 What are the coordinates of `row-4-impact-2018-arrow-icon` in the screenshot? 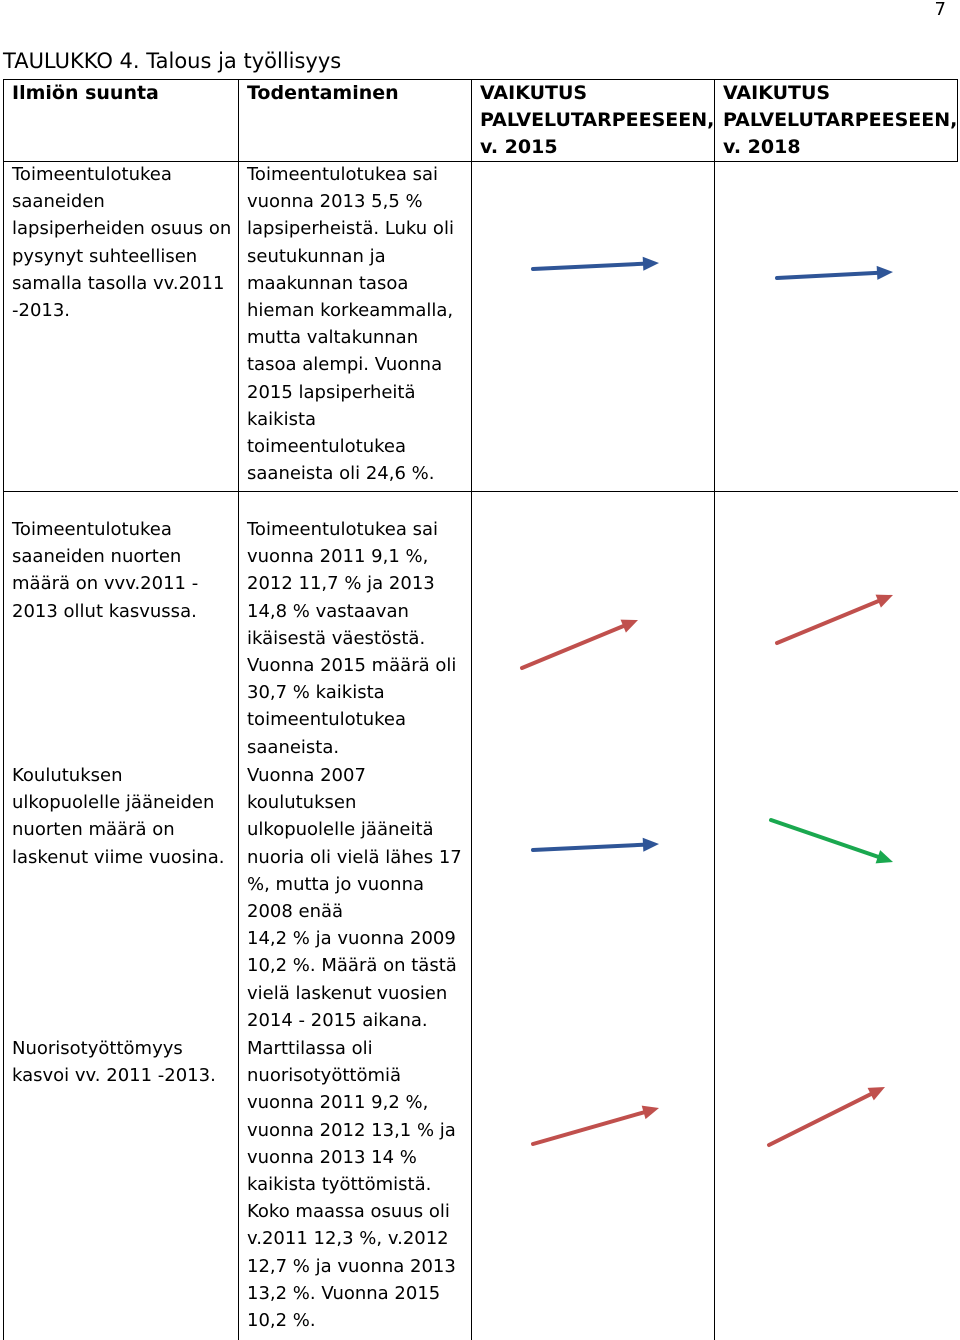 It's located at (826, 1117).